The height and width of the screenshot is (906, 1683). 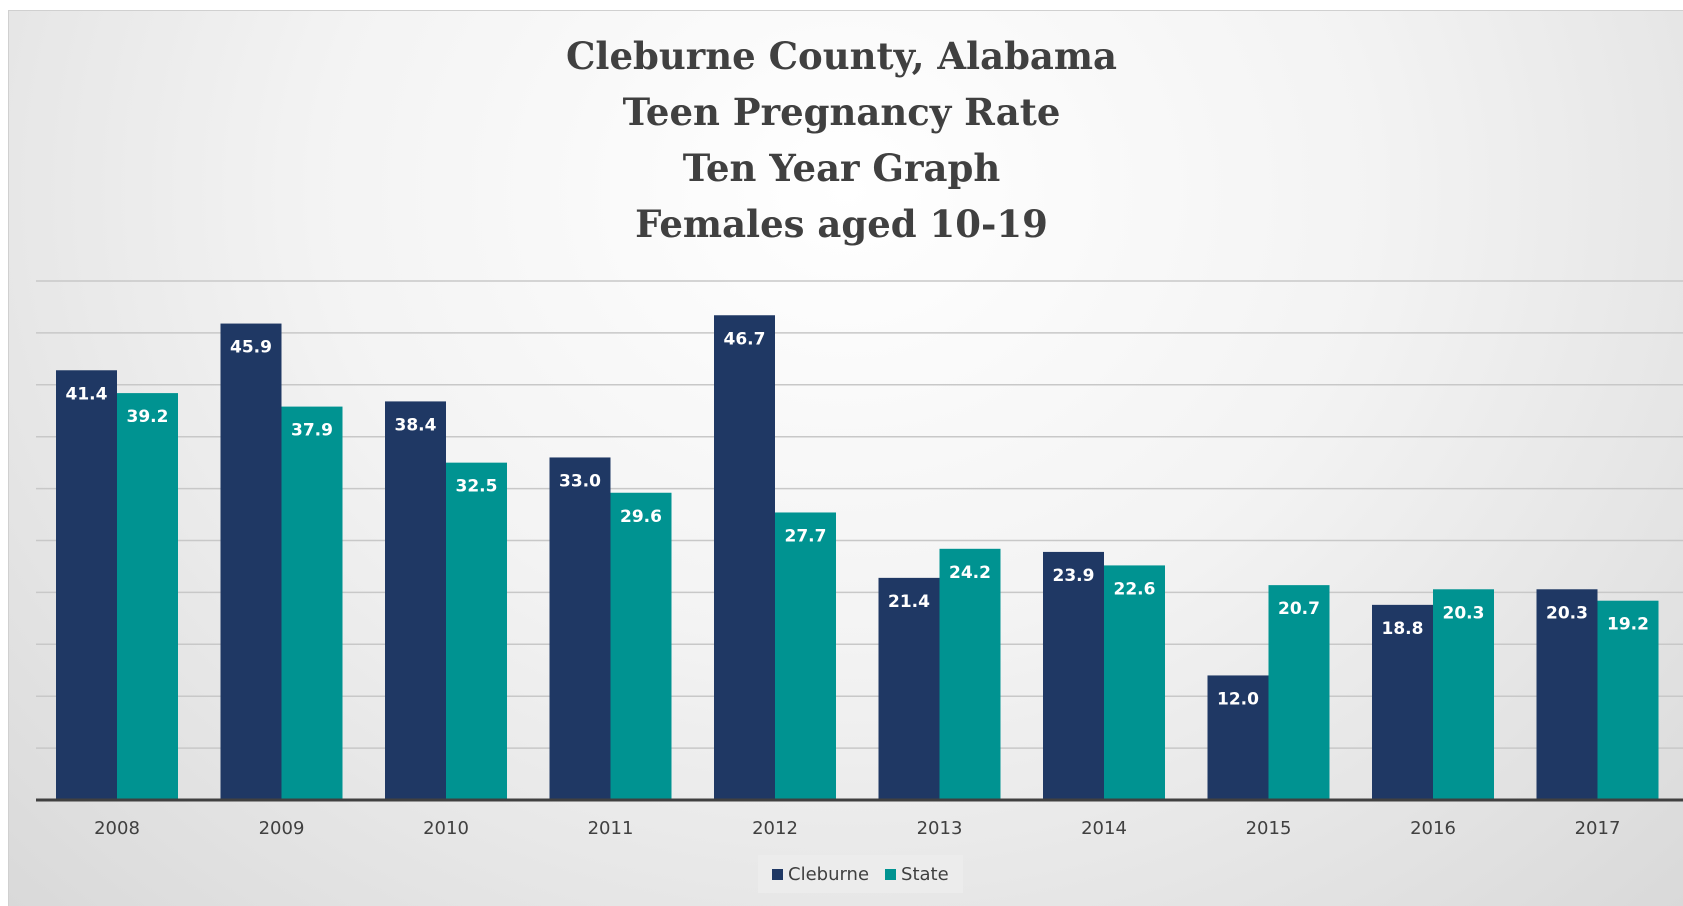 I want to click on data-label-state-2014: 22.6, so click(x=1135, y=589).